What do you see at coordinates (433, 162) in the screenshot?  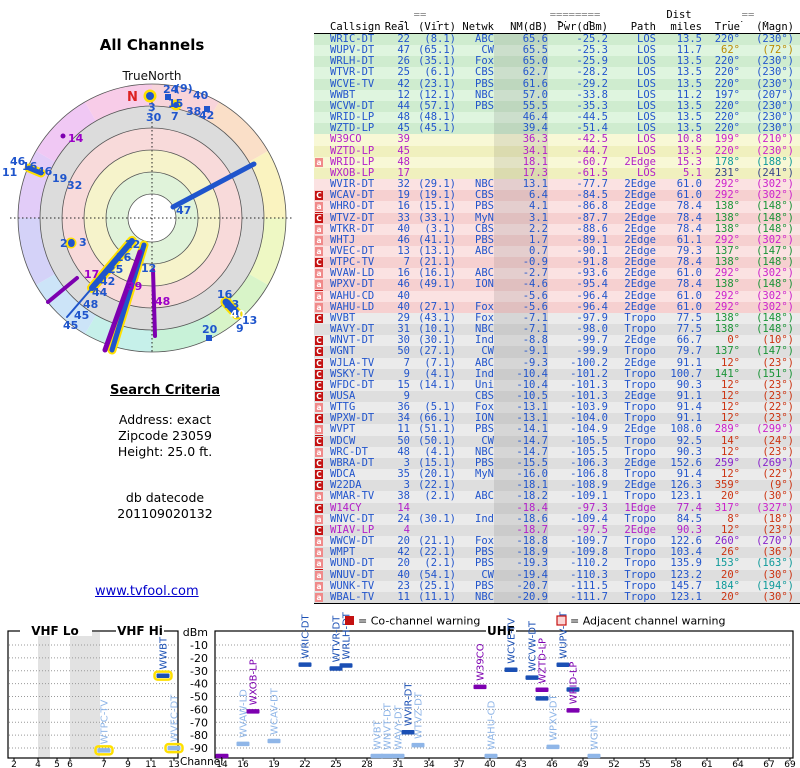 I see `cell-virt` at bounding box center [433, 162].